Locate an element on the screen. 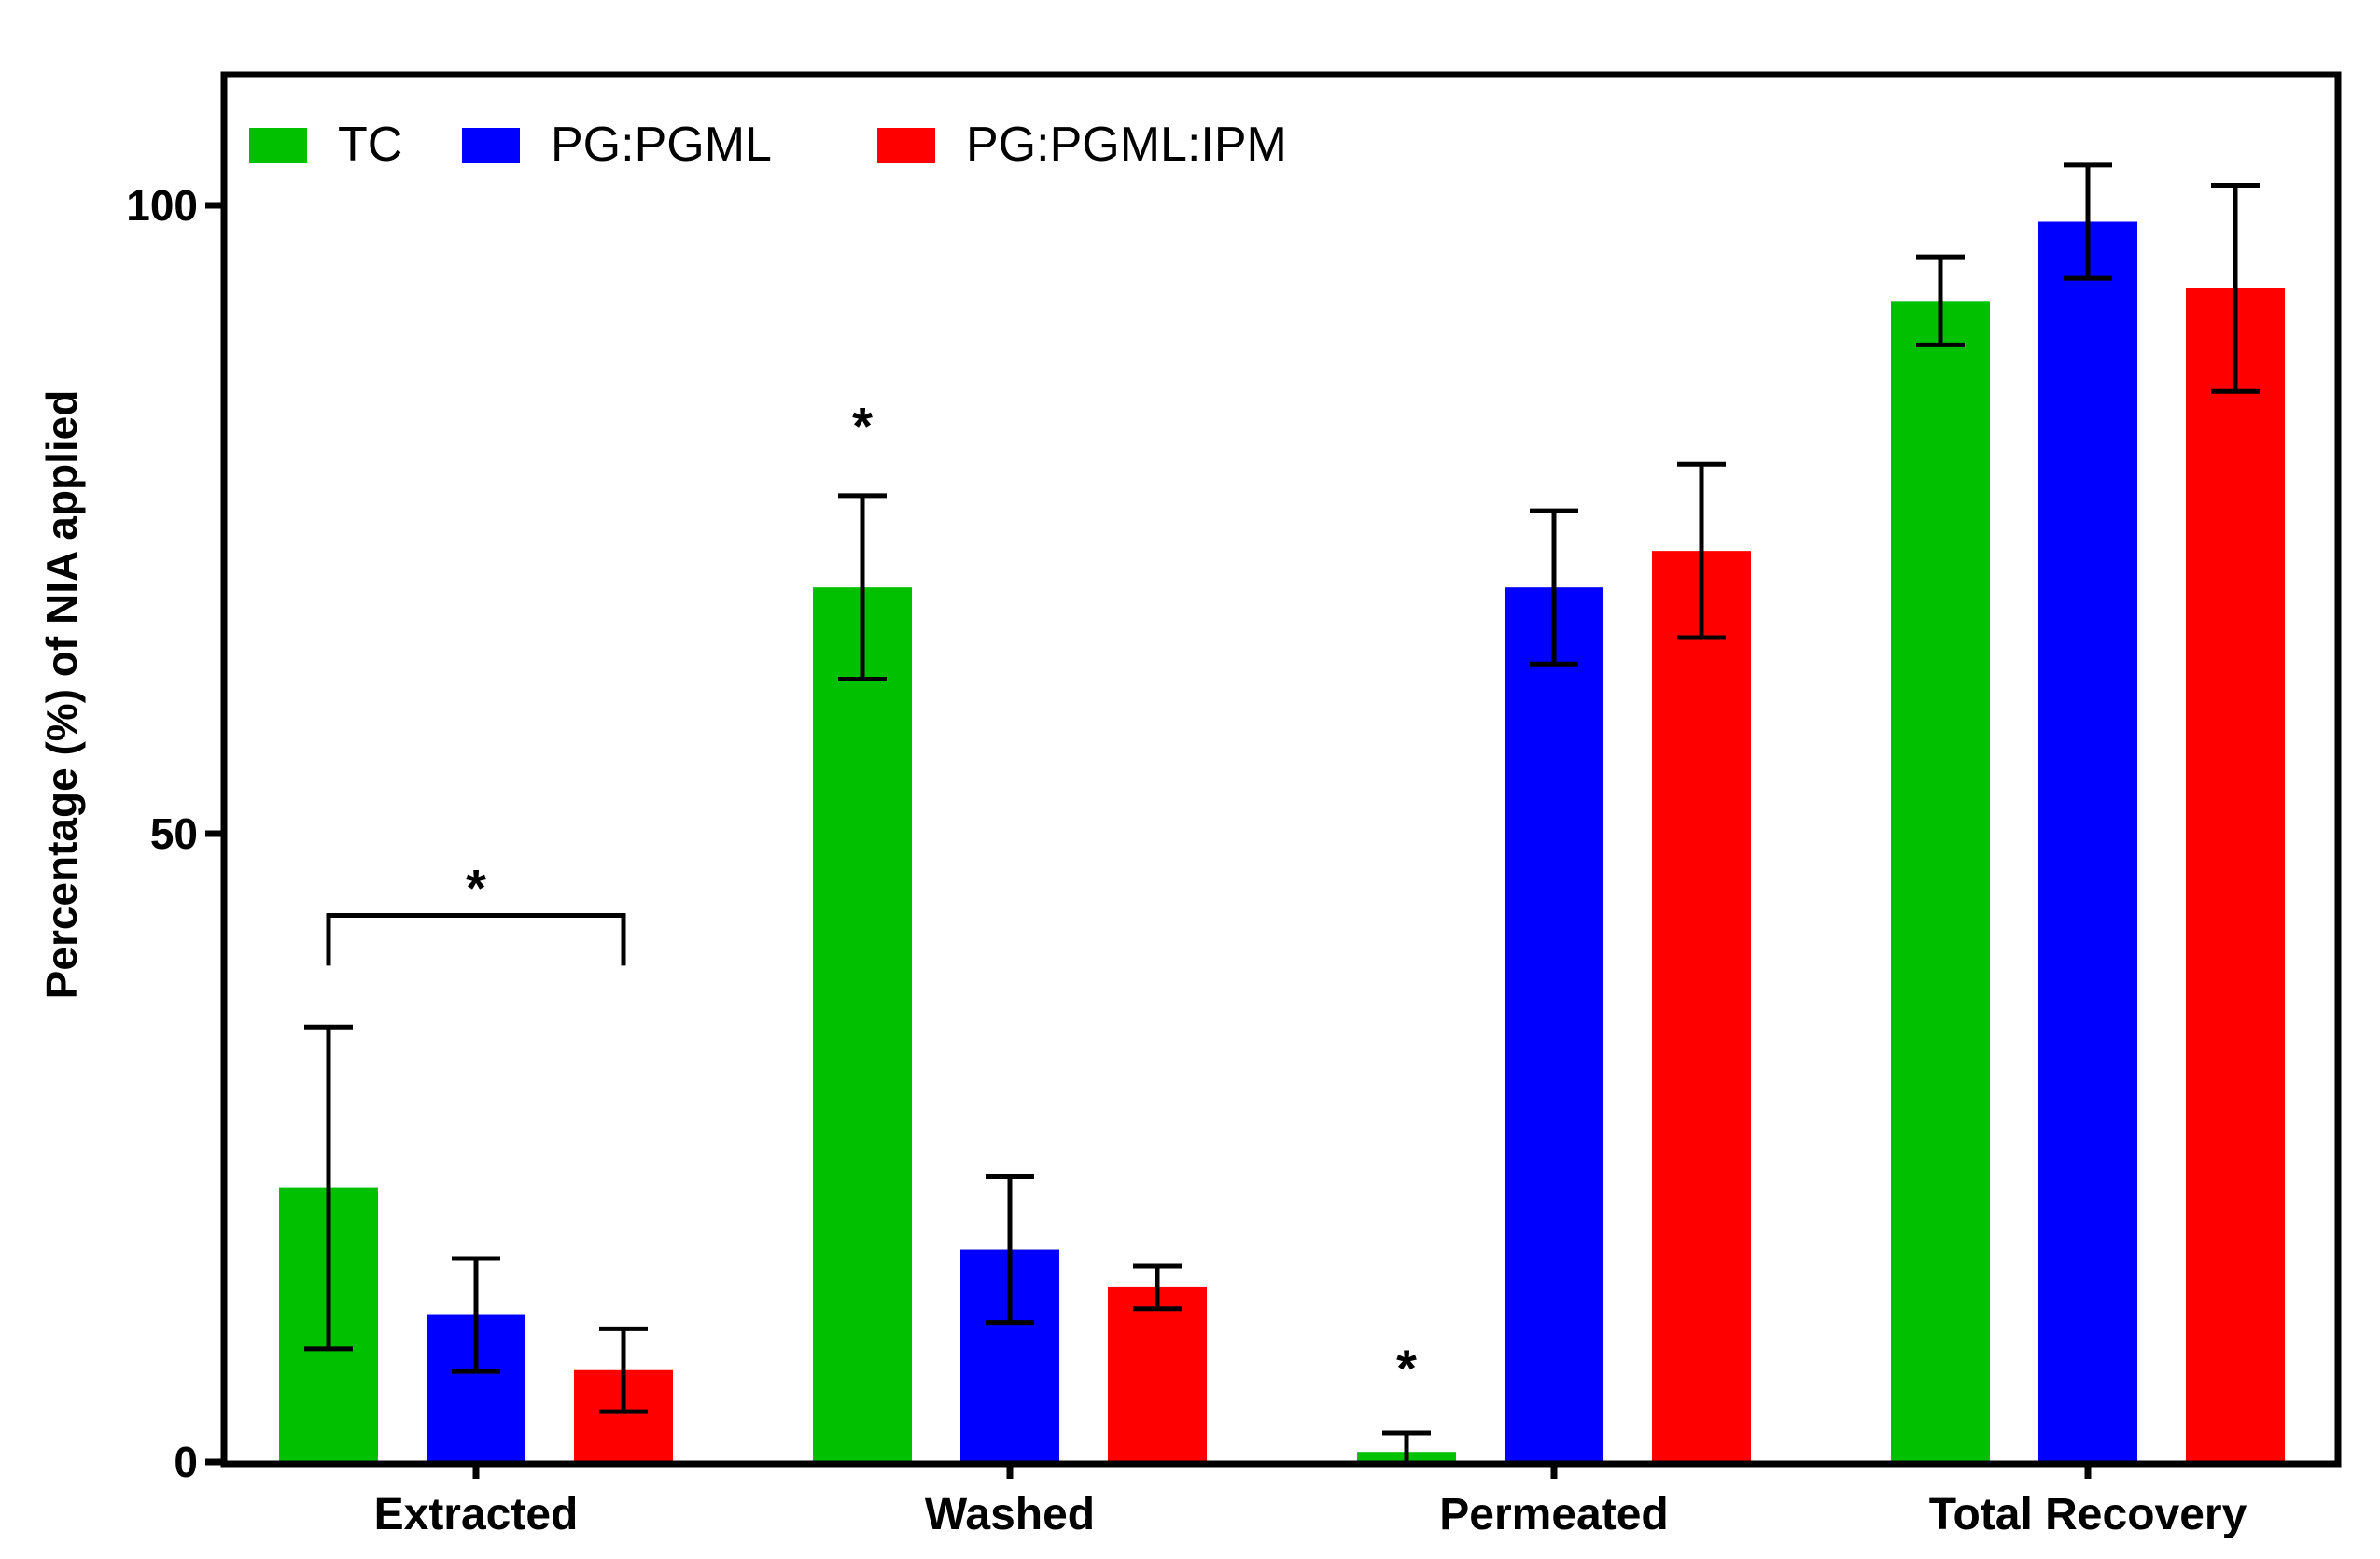 Image resolution: width=2380 pixels, height=1559 pixels. y-axis: 0 50 100 is located at coordinates (175, 833).